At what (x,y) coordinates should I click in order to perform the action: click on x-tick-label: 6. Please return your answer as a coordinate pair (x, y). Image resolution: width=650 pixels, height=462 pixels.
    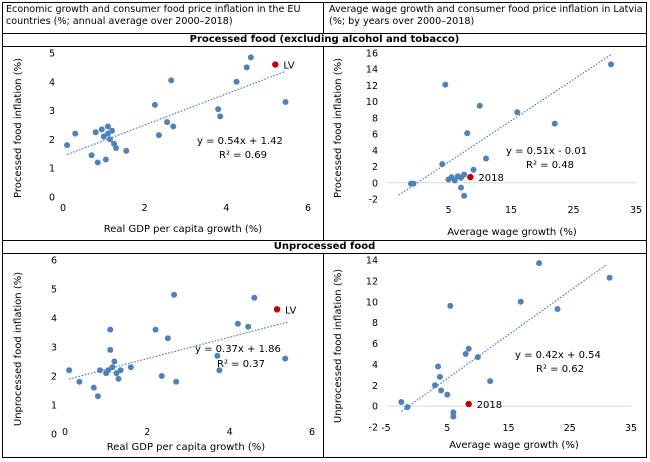
    Looking at the image, I should click on (312, 432).